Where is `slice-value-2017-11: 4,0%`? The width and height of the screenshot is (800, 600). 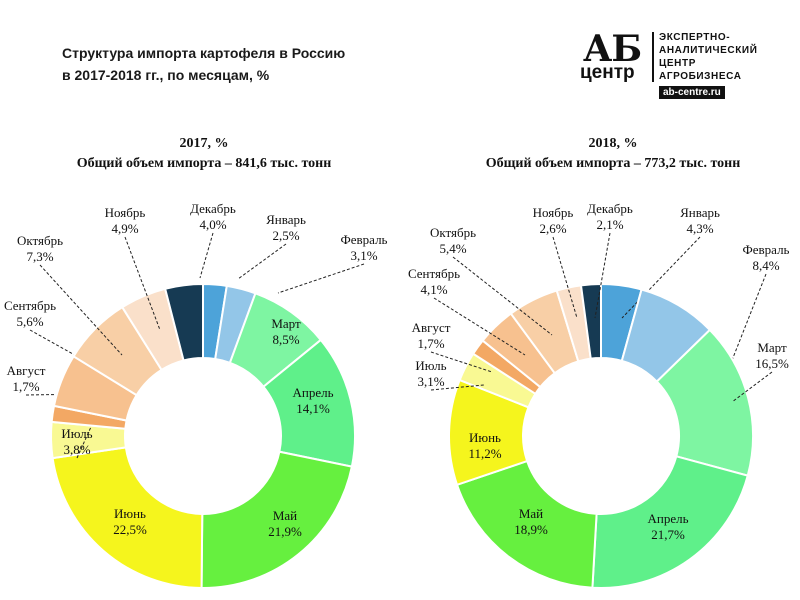
slice-value-2017-11: 4,0% is located at coordinates (212, 224).